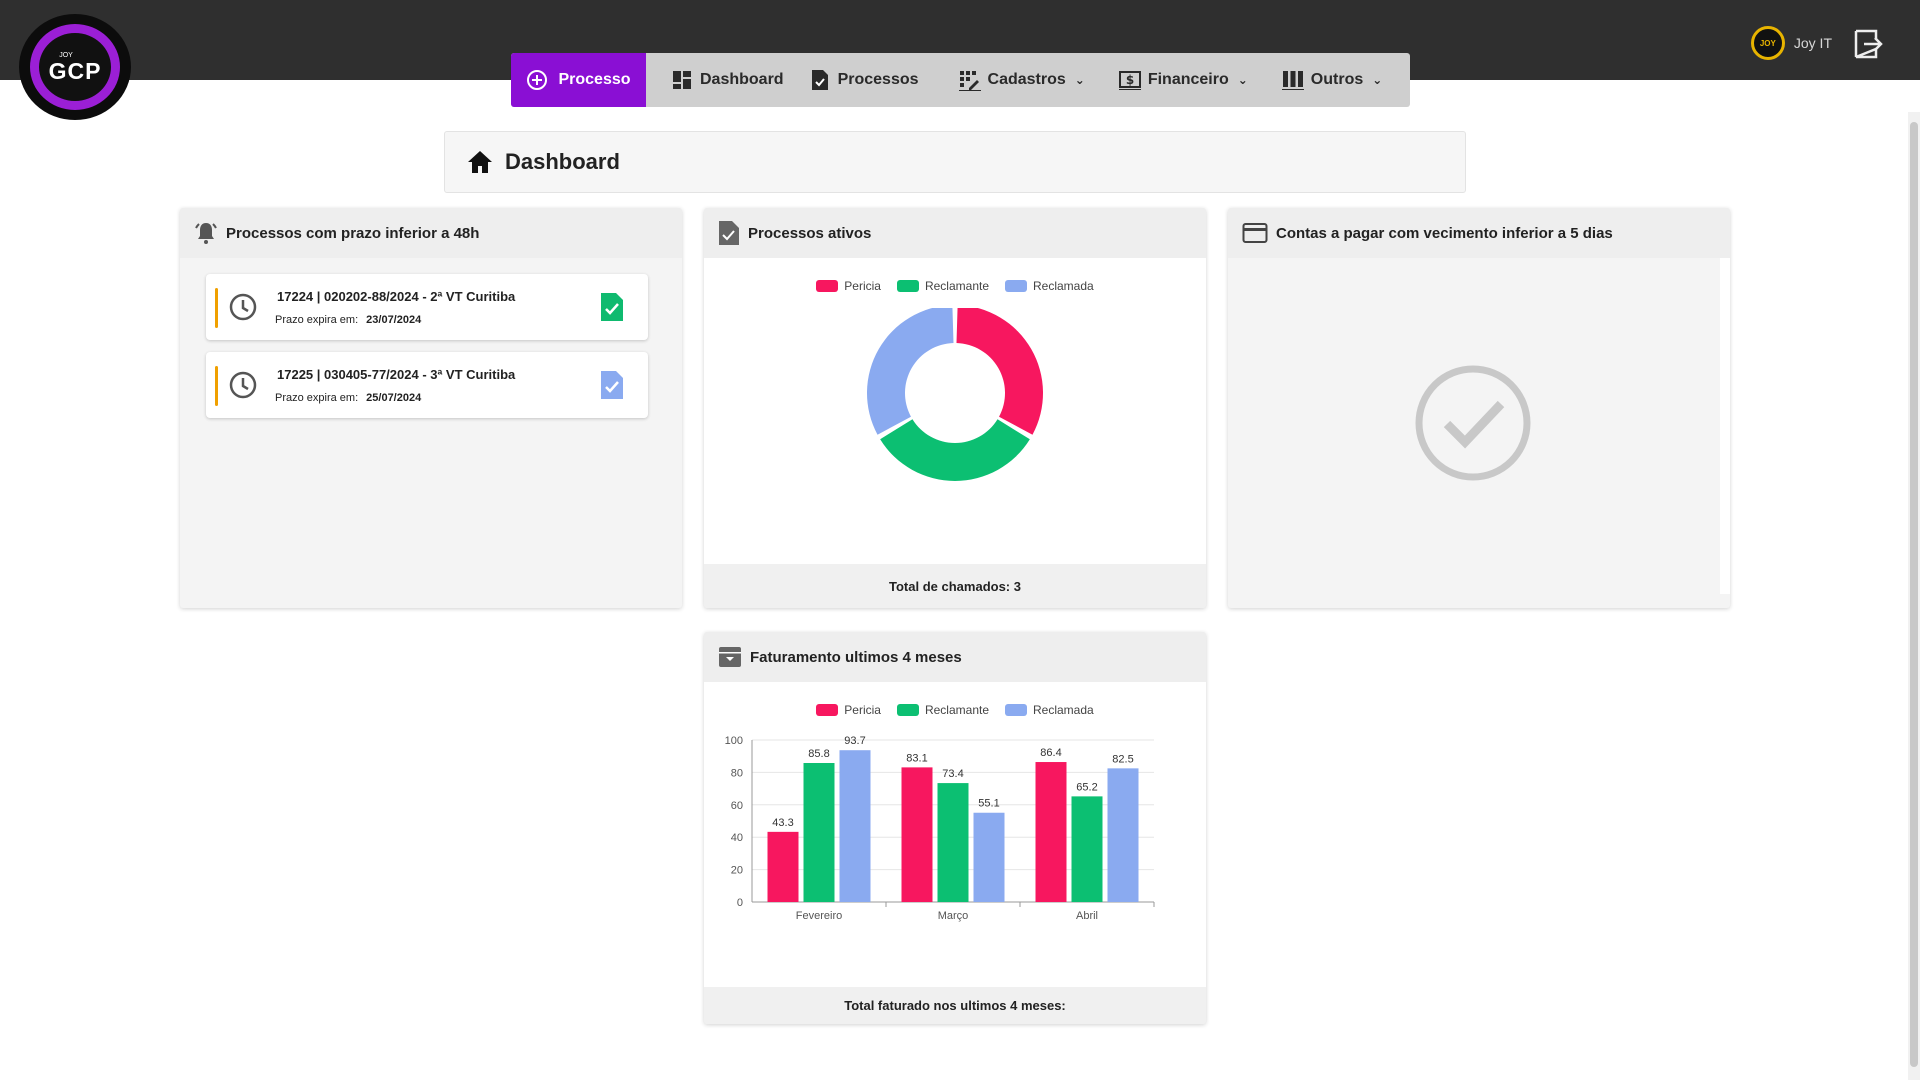 This screenshot has height=1080, width=1920. I want to click on nav-outros: Outros ⌄, so click(1332, 80).